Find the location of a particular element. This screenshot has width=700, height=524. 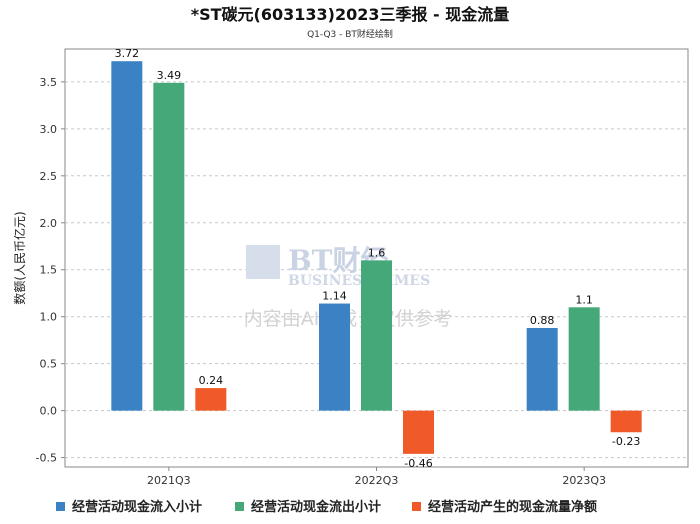

data-label: 1.14 is located at coordinates (334, 296).